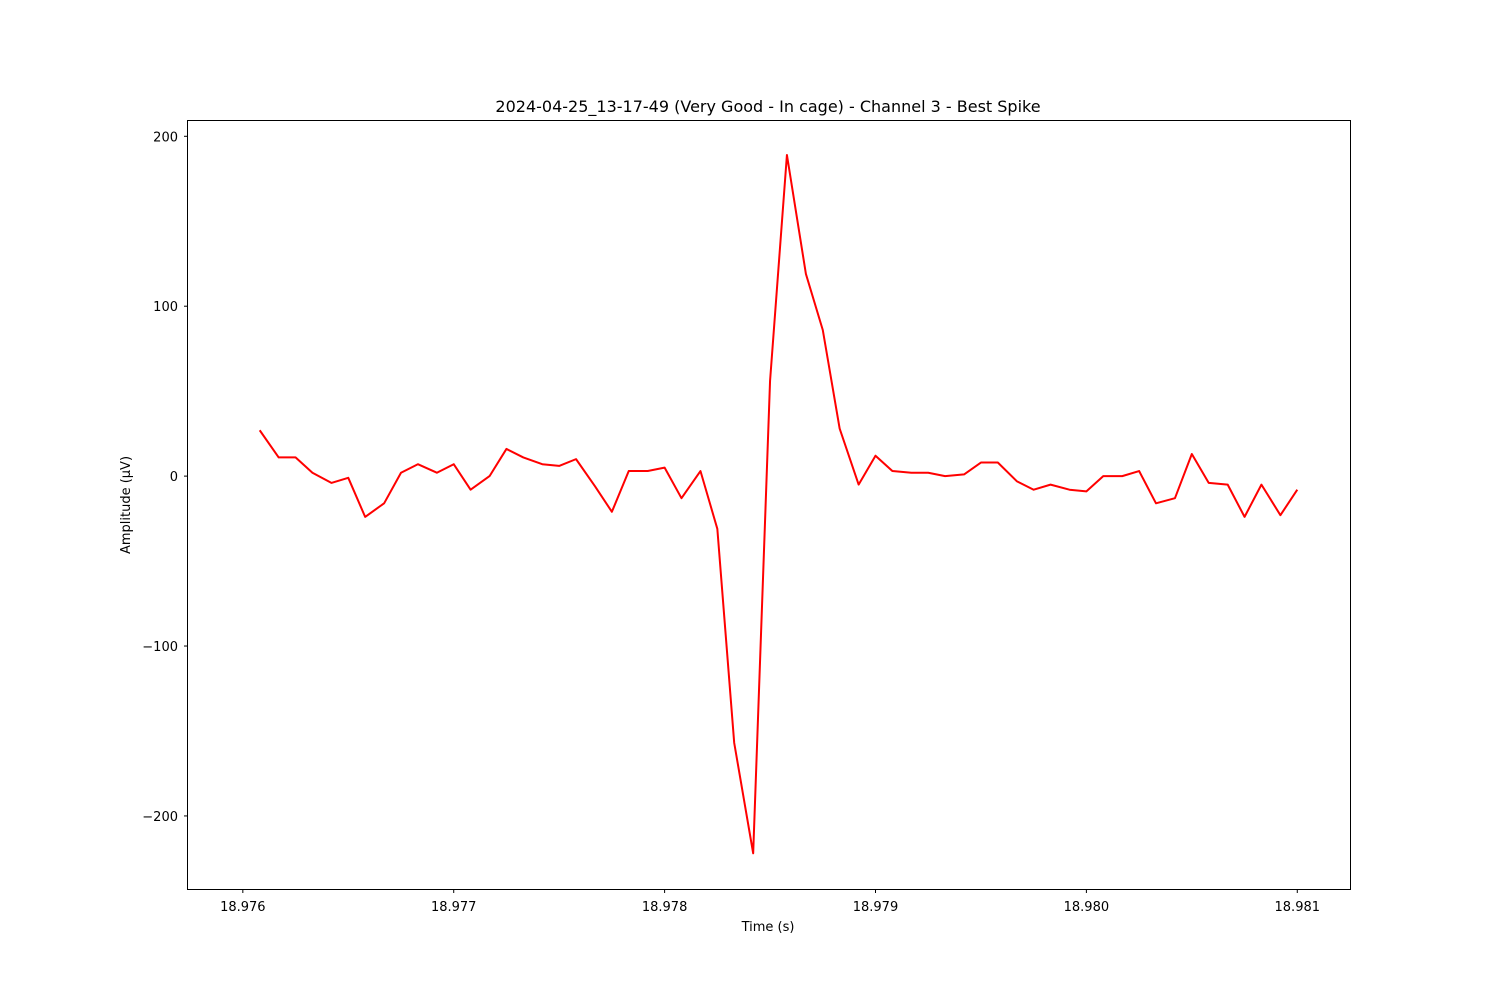 The image size is (1500, 1000). Describe the element at coordinates (160, 817) in the screenshot. I see `y-tick-label: −200` at that location.